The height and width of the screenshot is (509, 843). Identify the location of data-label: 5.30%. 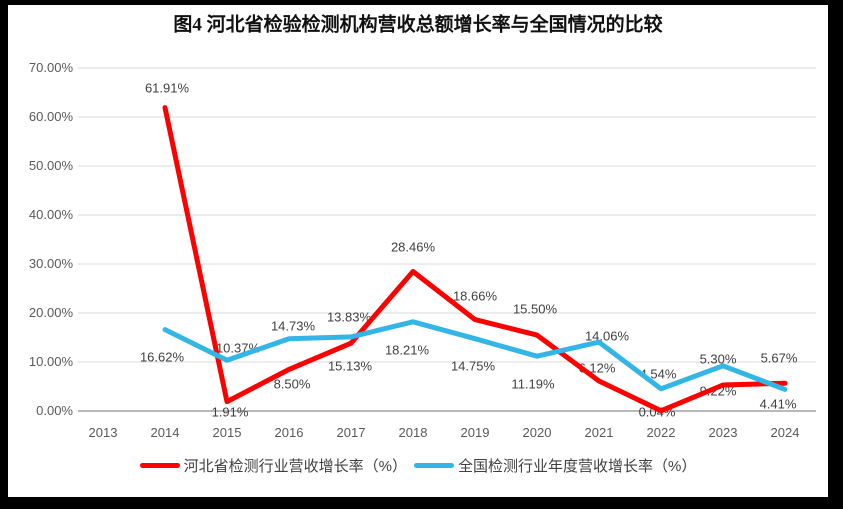
(718, 359).